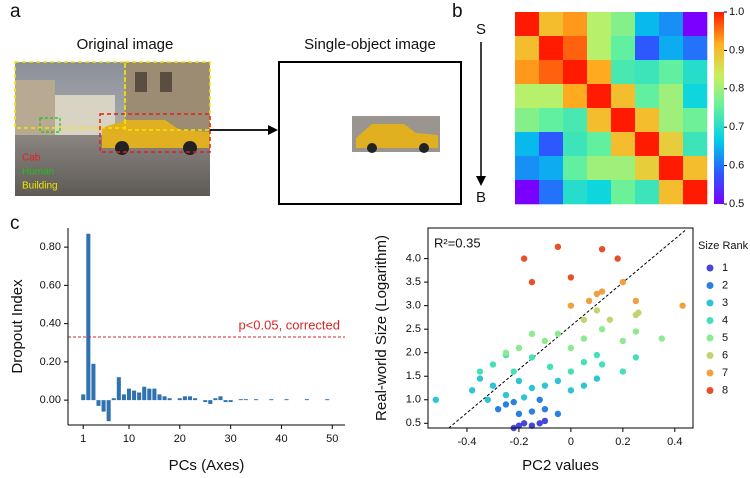 This screenshot has width=750, height=478. What do you see at coordinates (50, 247) in the screenshot?
I see `y-tick-label: 0.80` at bounding box center [50, 247].